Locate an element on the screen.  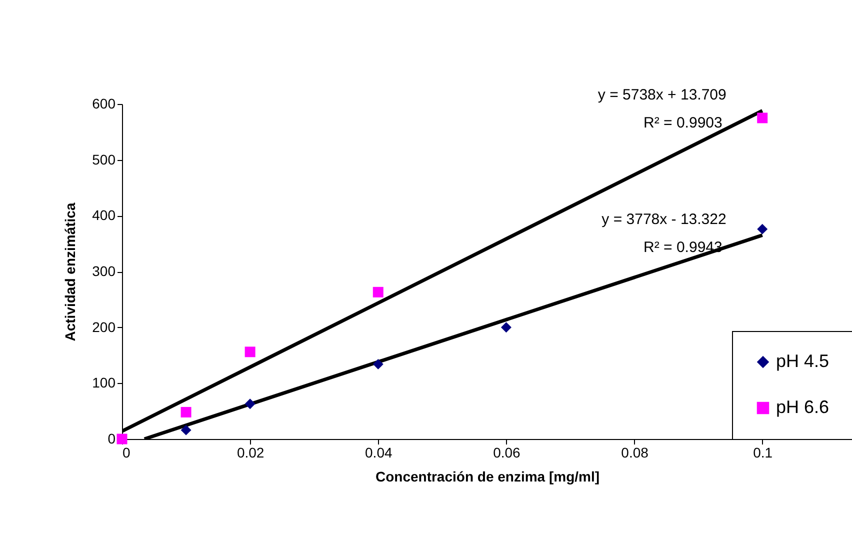
y-tick-label: 300 is located at coordinates (104, 271).